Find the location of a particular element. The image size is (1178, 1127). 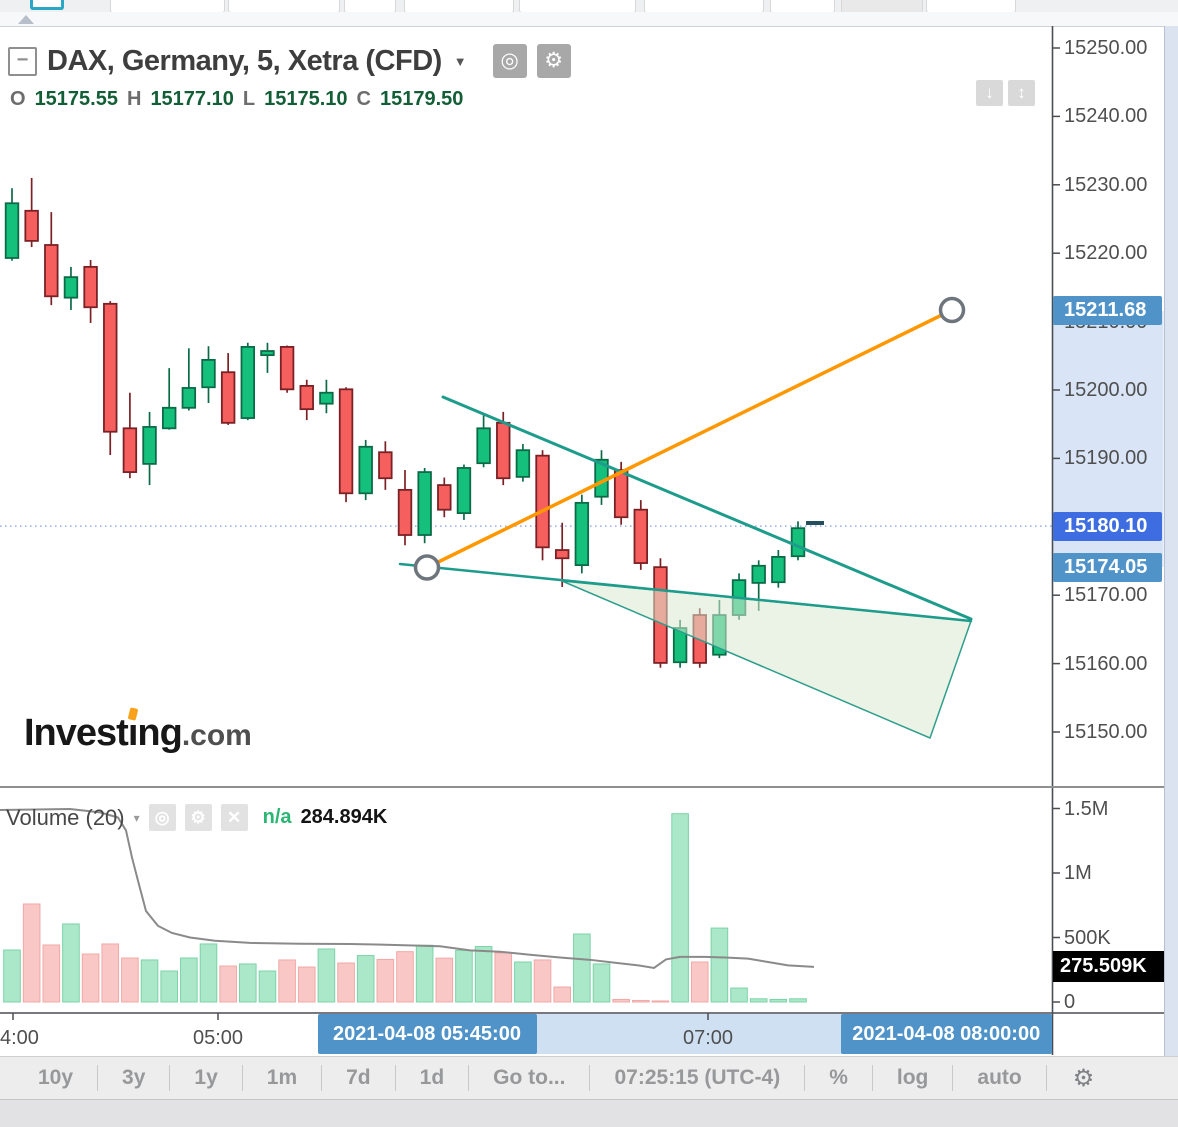

price-axis-label-trendline-start-price: 15174.05 is located at coordinates (1107, 567).